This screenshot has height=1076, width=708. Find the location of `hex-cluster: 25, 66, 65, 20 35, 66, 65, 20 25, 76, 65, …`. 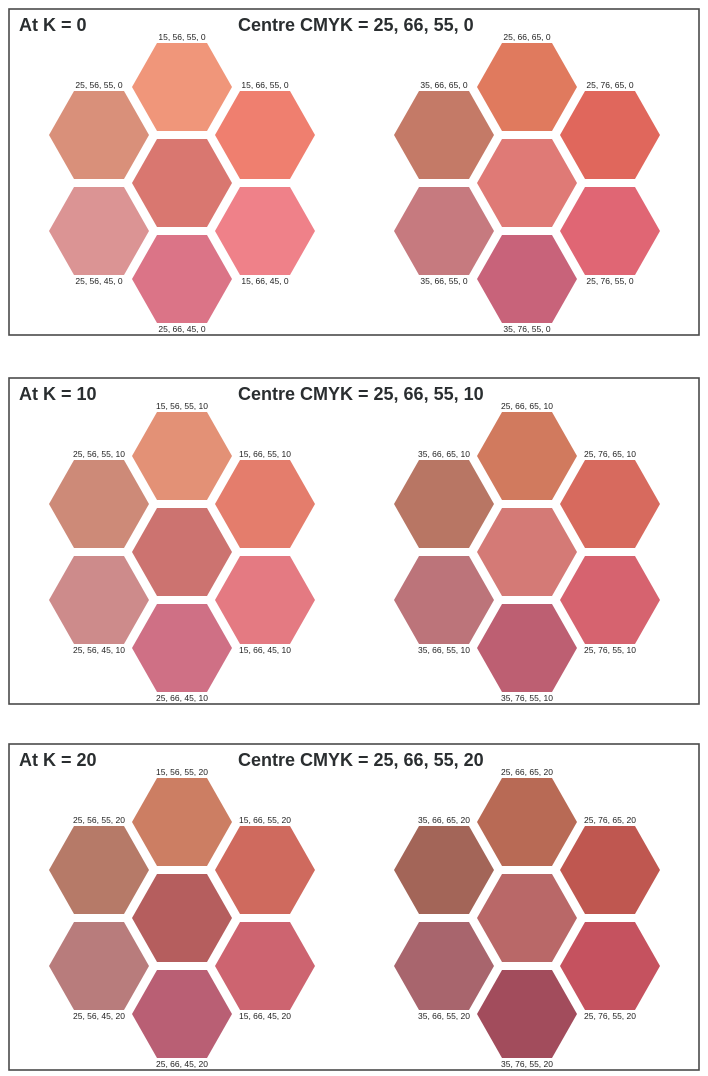

hex-cluster: 25, 66, 65, 20 35, 66, 65, 20 25, 76, 65, … is located at coordinates (527, 918).